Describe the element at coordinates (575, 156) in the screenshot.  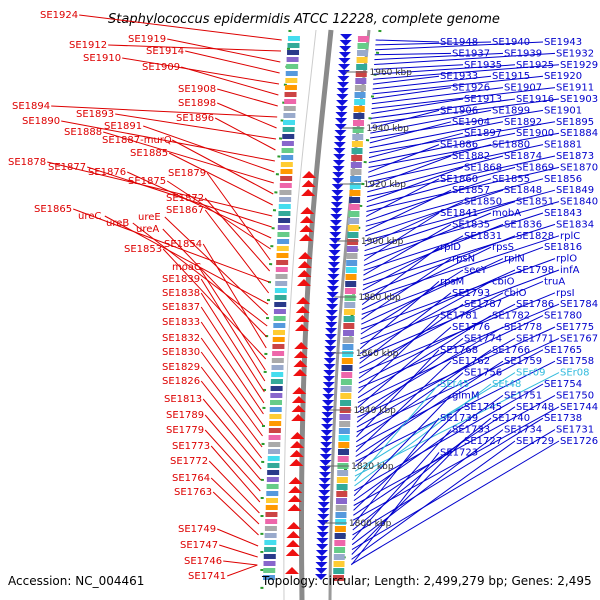
I see `right-gene-label: SE1873` at that location.